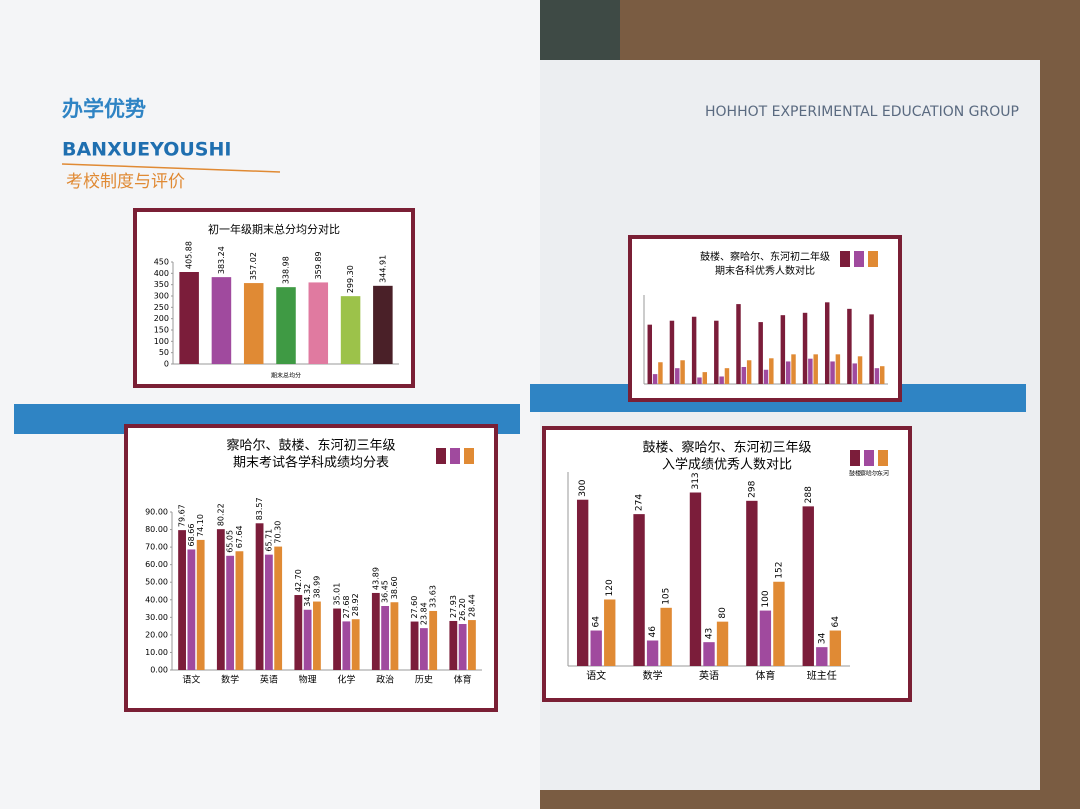  Describe the element at coordinates (156, 547) in the screenshot. I see `y-tick-label: 70.00` at that location.